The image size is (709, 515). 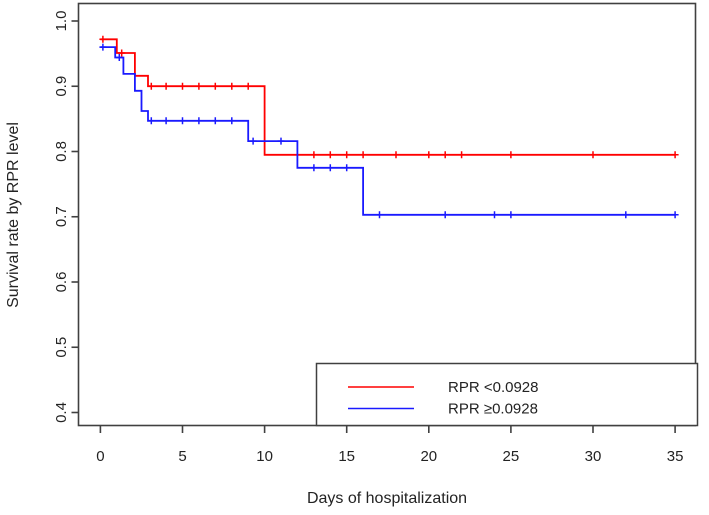 What do you see at coordinates (387, 498) in the screenshot?
I see `x-axis-title: Days of hospitalization` at bounding box center [387, 498].